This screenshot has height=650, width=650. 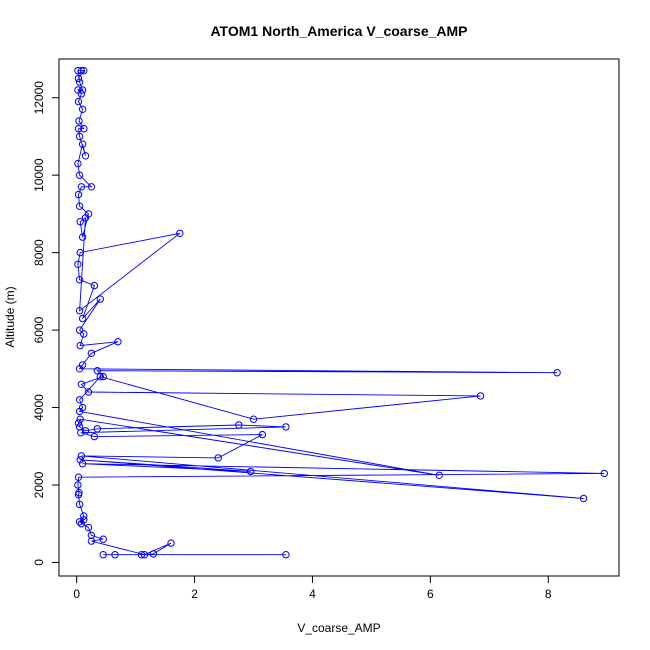 I want to click on y-axis: 0 2000 4000 6000 8000 10000 12000, so click(x=46, y=323).